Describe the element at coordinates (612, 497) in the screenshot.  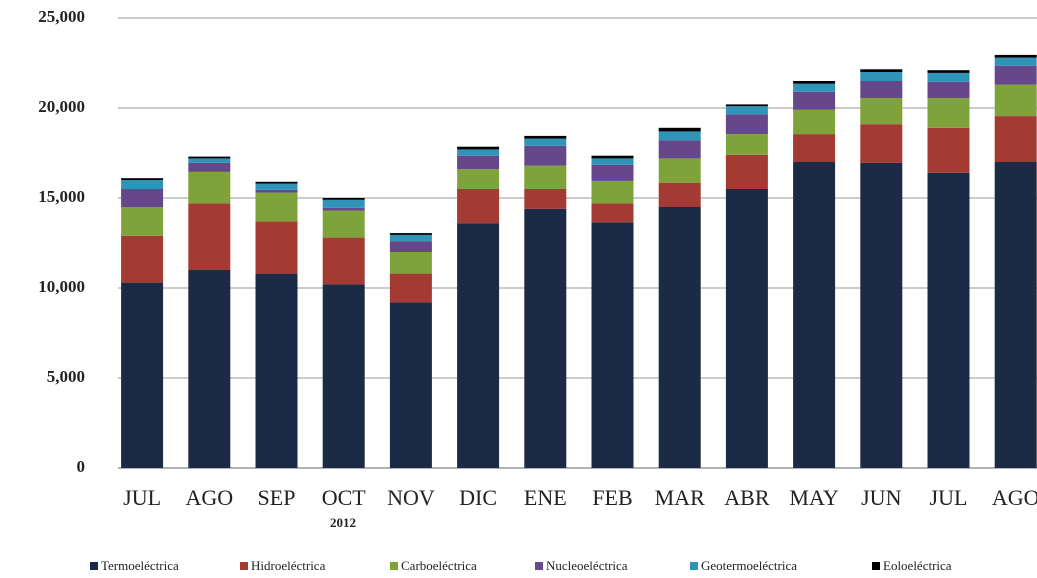
I see `x-tick-label: FEB` at that location.